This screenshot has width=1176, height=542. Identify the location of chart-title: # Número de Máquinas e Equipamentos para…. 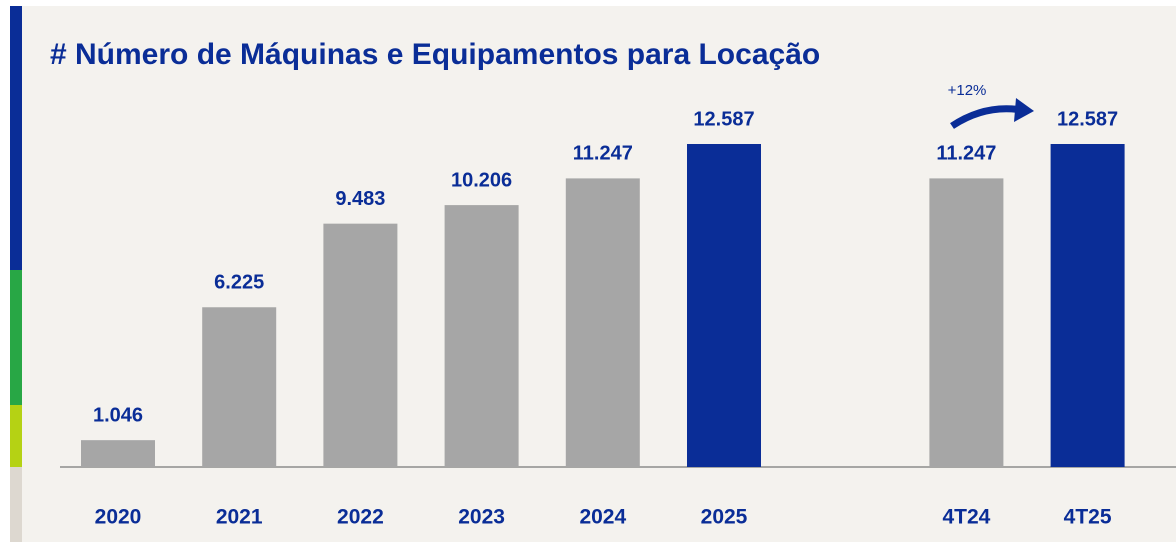
(435, 54).